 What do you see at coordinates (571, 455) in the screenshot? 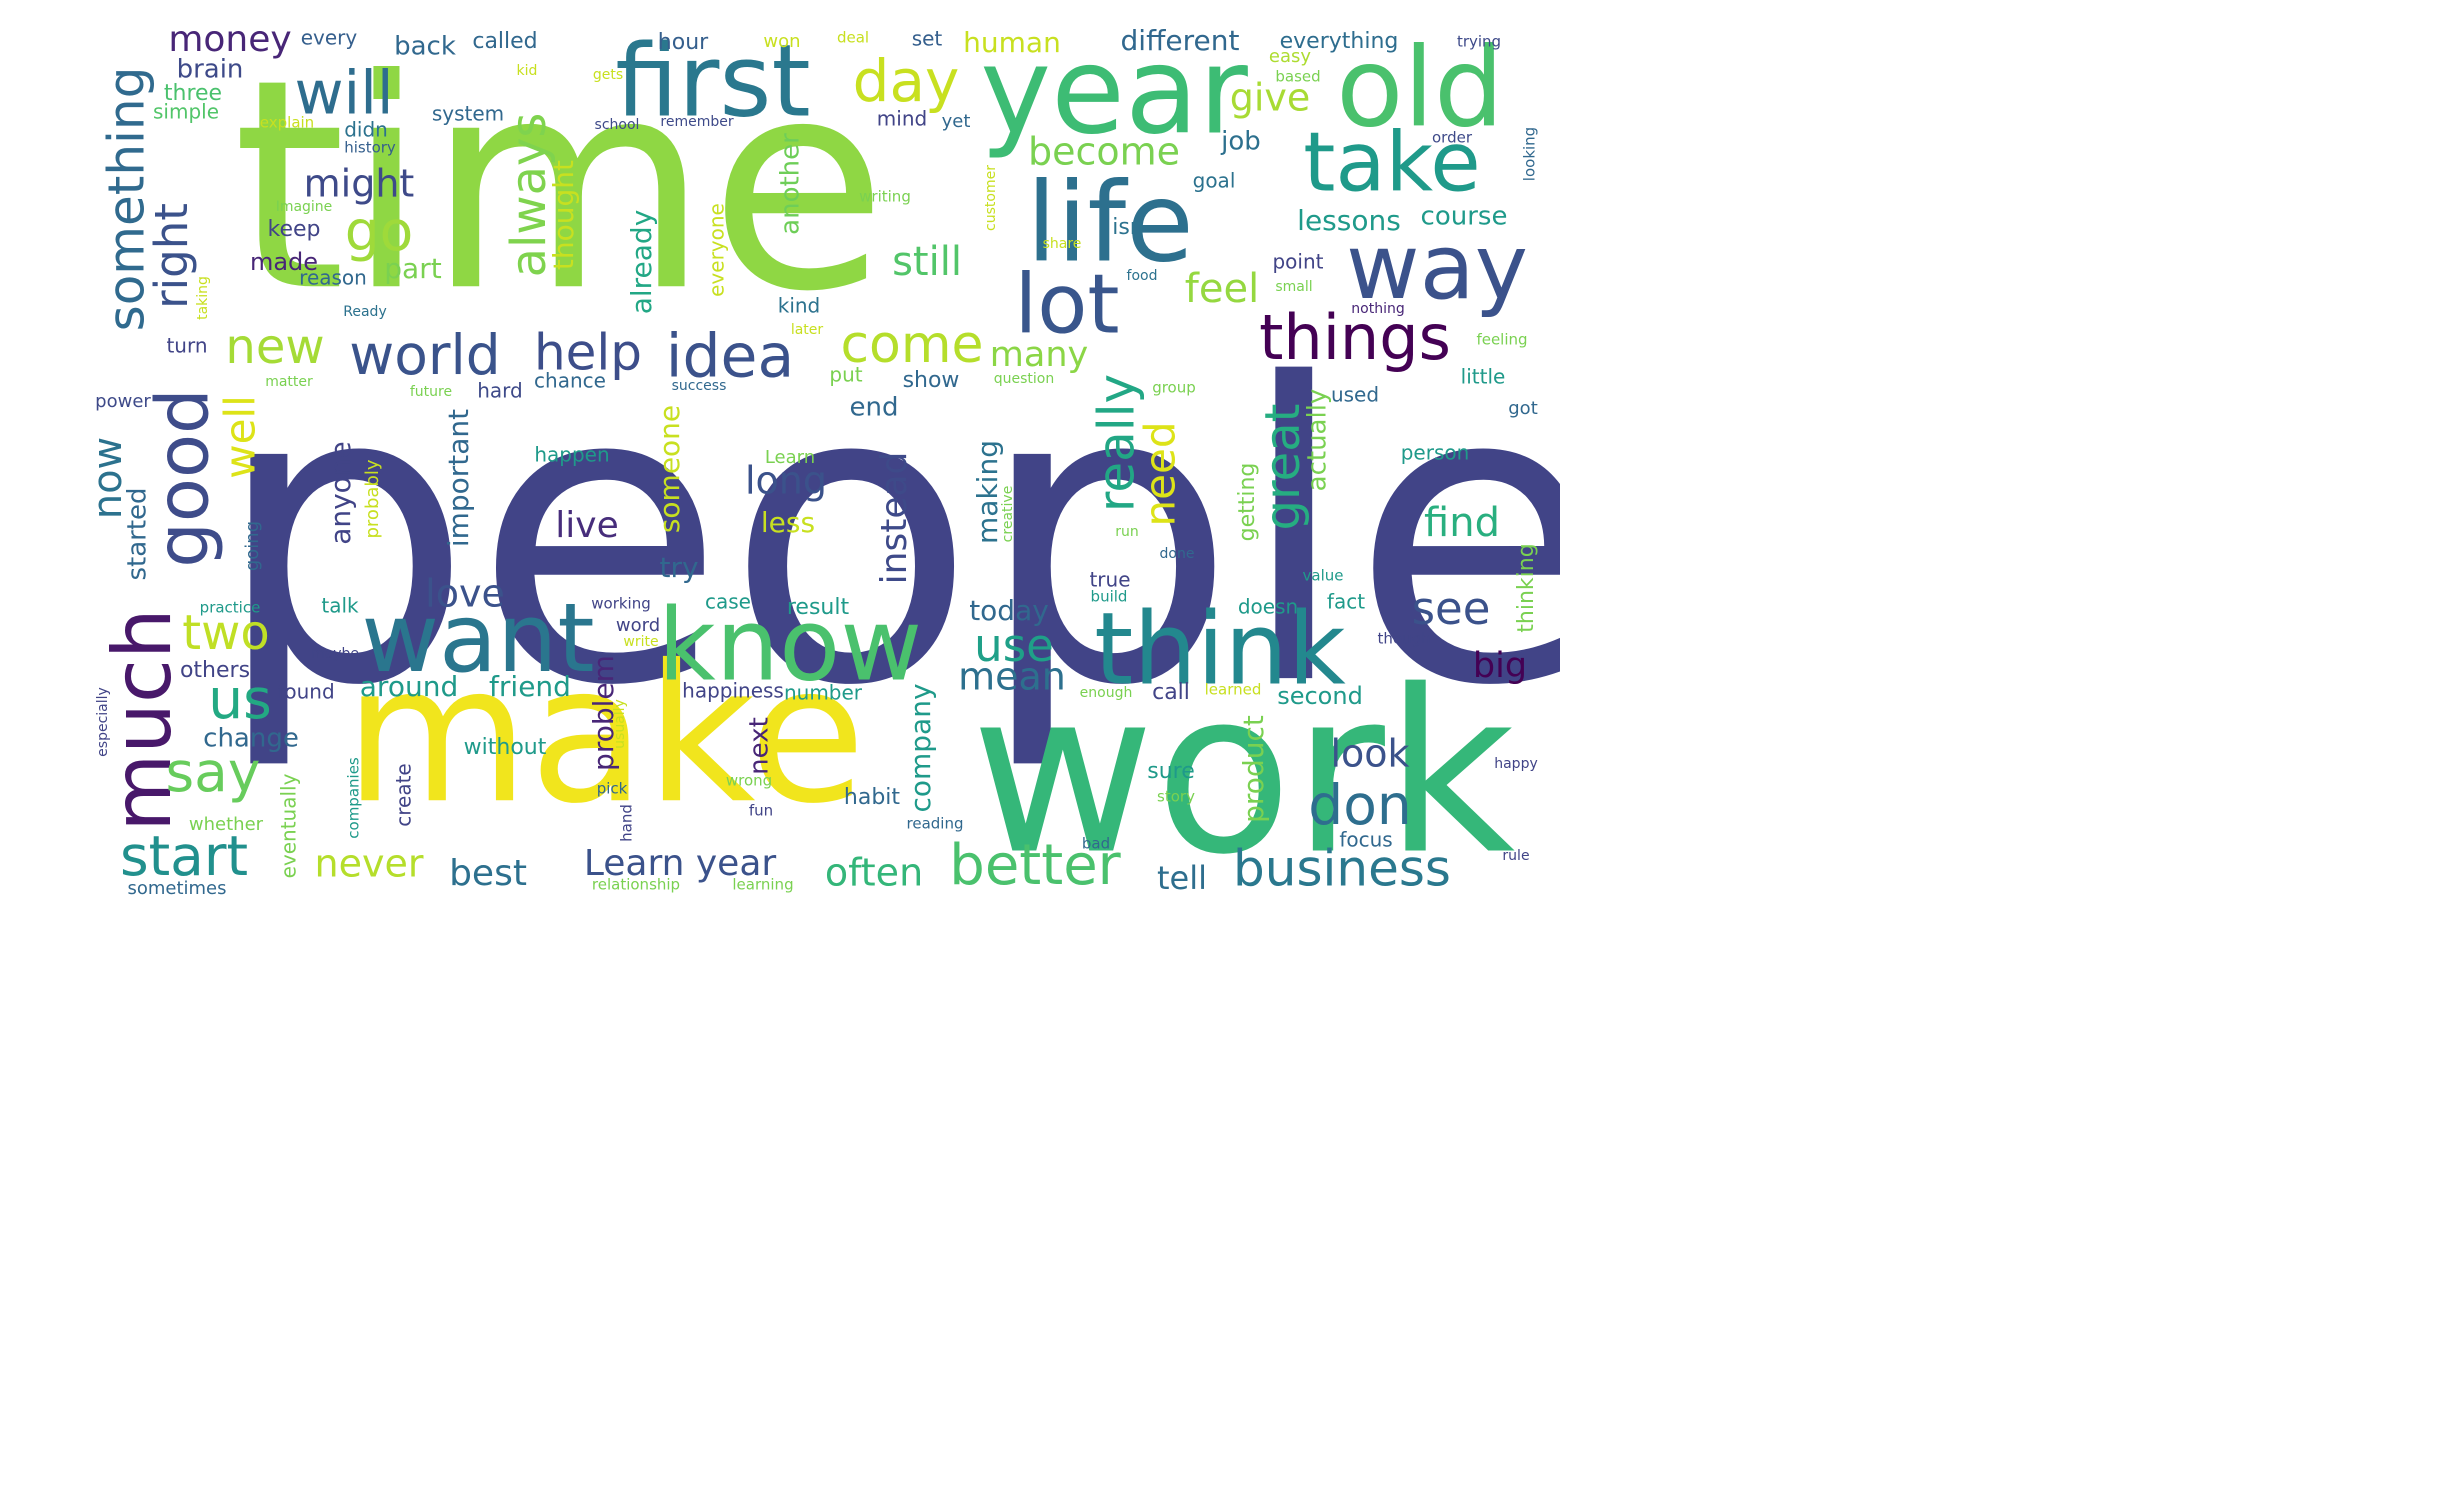
I see `word-happen: happen` at bounding box center [571, 455].